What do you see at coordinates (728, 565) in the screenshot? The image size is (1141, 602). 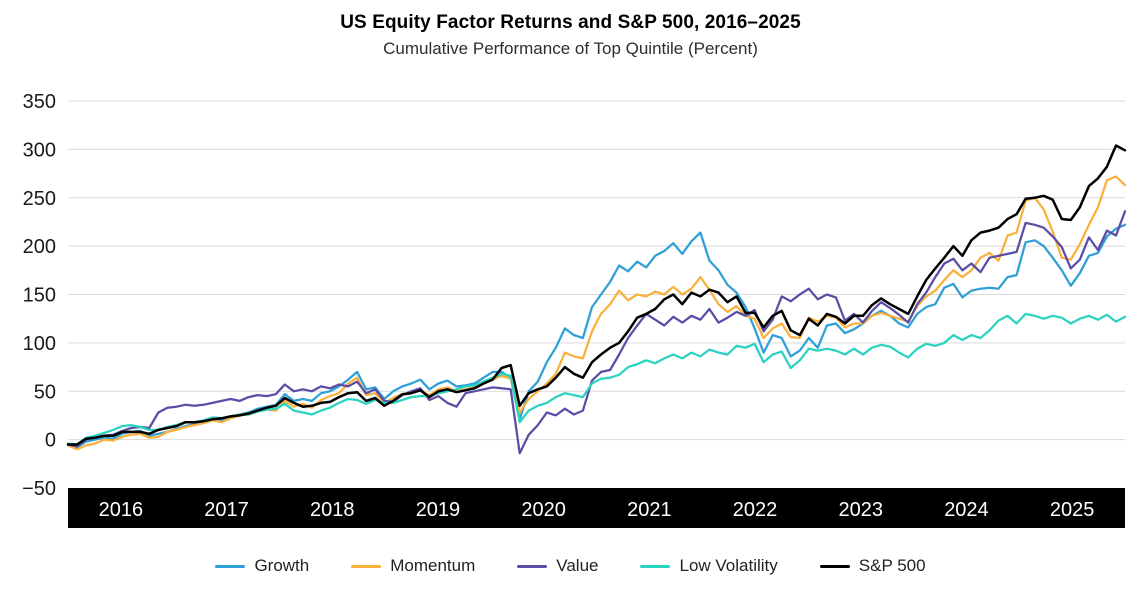 I see `legend-label-low-volatility: Low Volatility` at bounding box center [728, 565].